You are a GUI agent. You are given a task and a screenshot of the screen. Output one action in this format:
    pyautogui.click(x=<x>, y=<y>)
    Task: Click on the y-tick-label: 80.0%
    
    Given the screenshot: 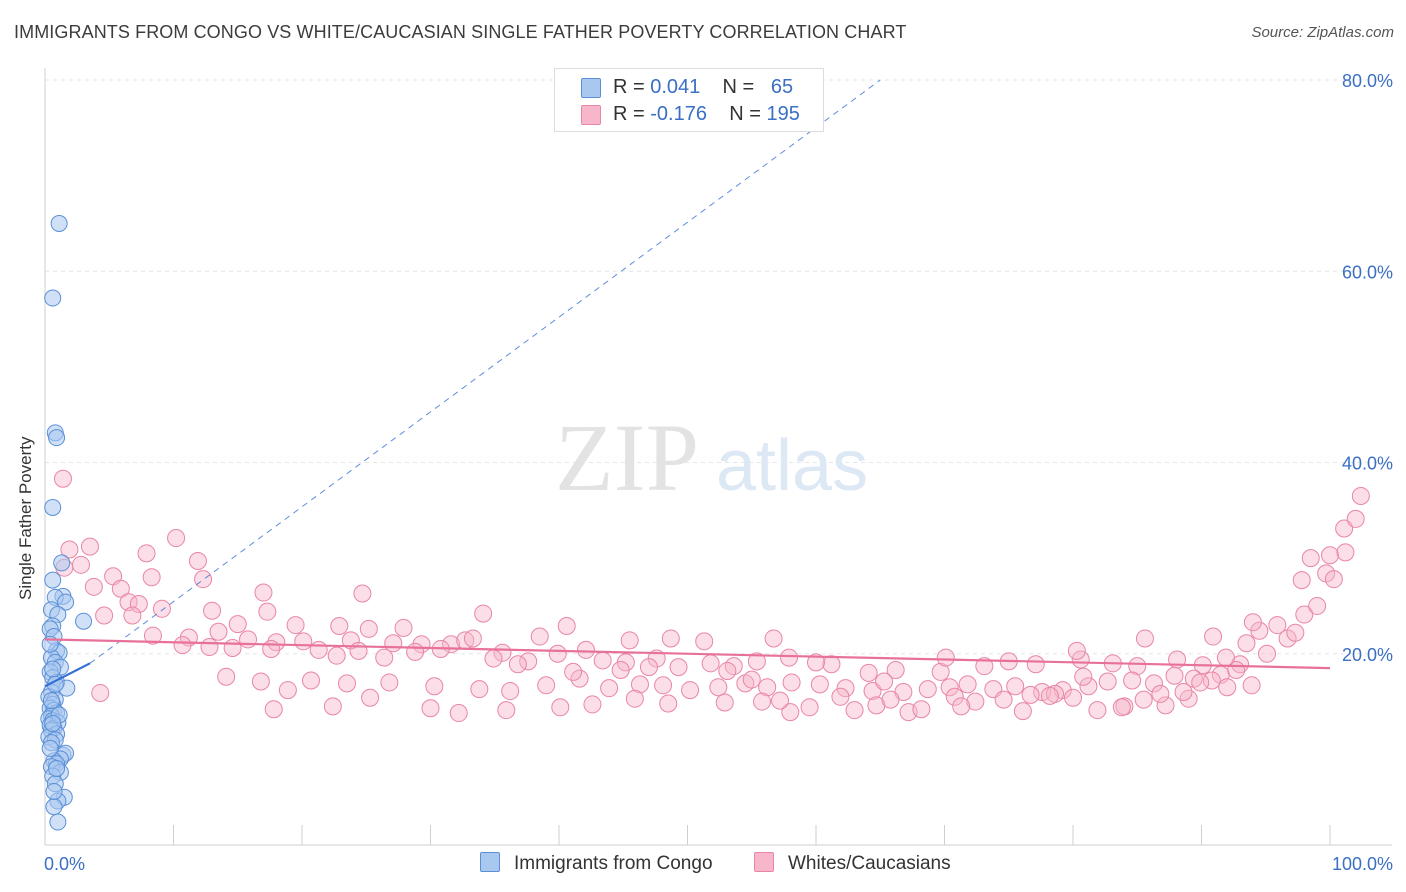 What is the action you would take?
    pyautogui.click(x=1367, y=81)
    